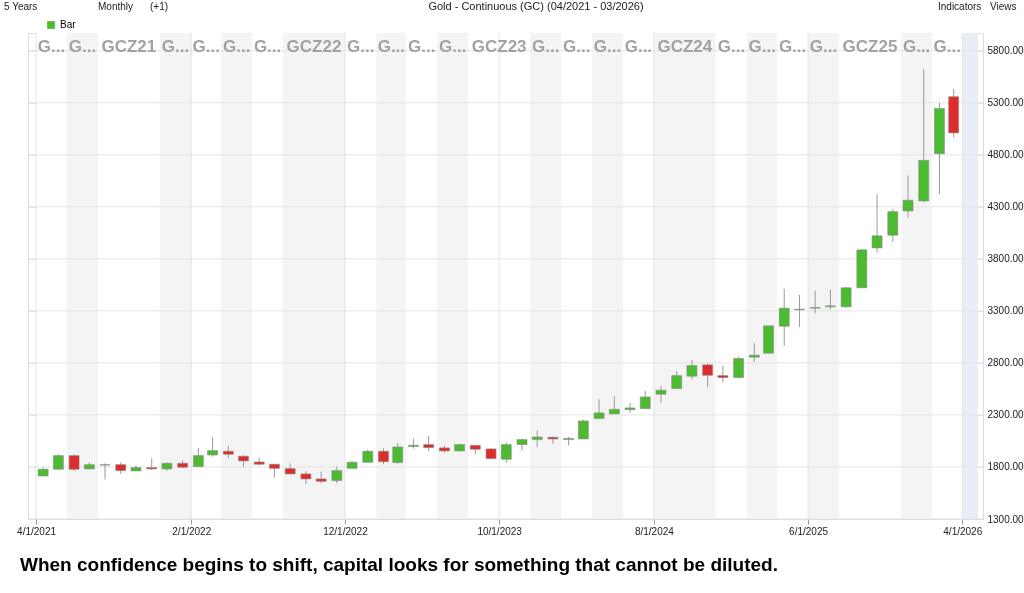 This screenshot has height=593, width=1024. Describe the element at coordinates (37, 531) in the screenshot. I see `x-tick-label: 4/1/2021` at that location.